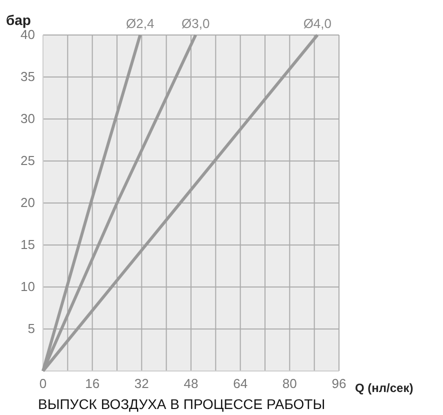 The image size is (443, 415). Describe the element at coordinates (191, 384) in the screenshot. I see `x-tick-label: 48` at that location.